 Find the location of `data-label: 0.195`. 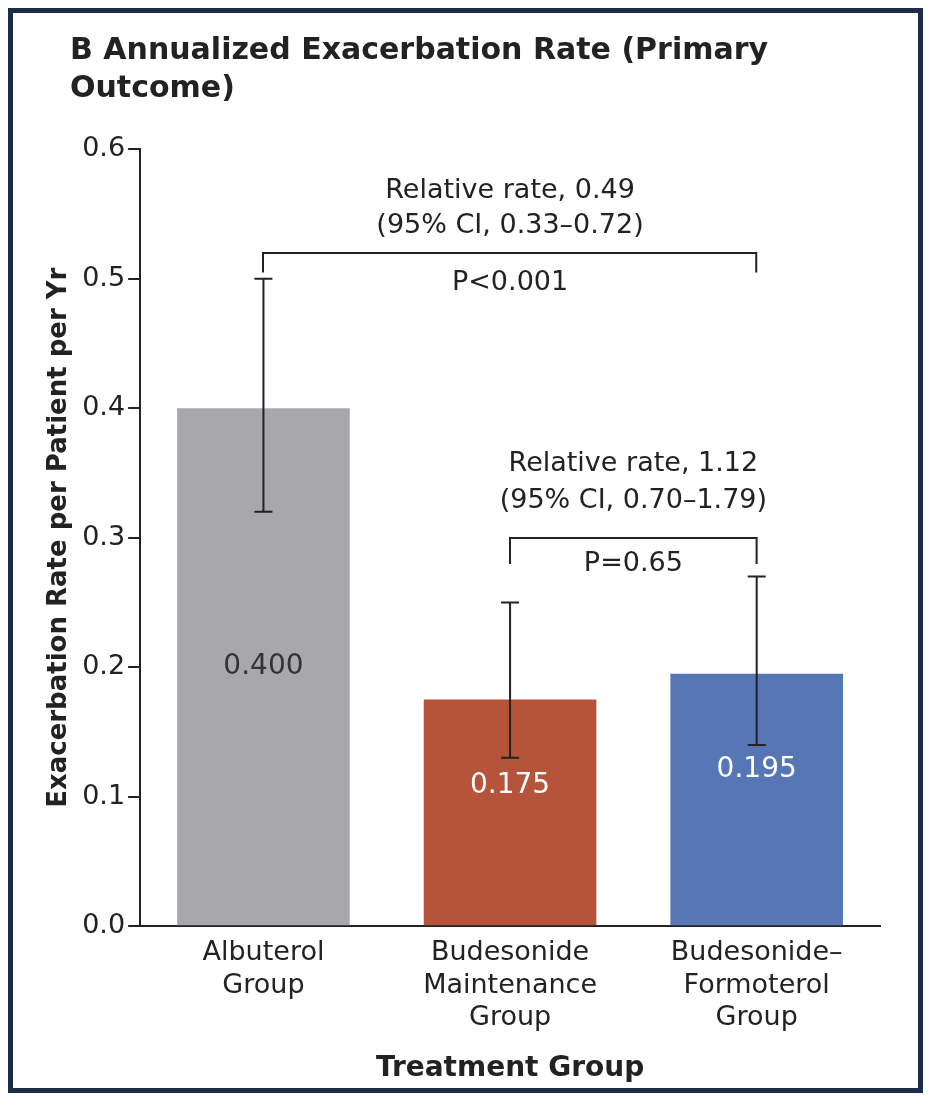

data-label: 0.195 is located at coordinates (756, 767).